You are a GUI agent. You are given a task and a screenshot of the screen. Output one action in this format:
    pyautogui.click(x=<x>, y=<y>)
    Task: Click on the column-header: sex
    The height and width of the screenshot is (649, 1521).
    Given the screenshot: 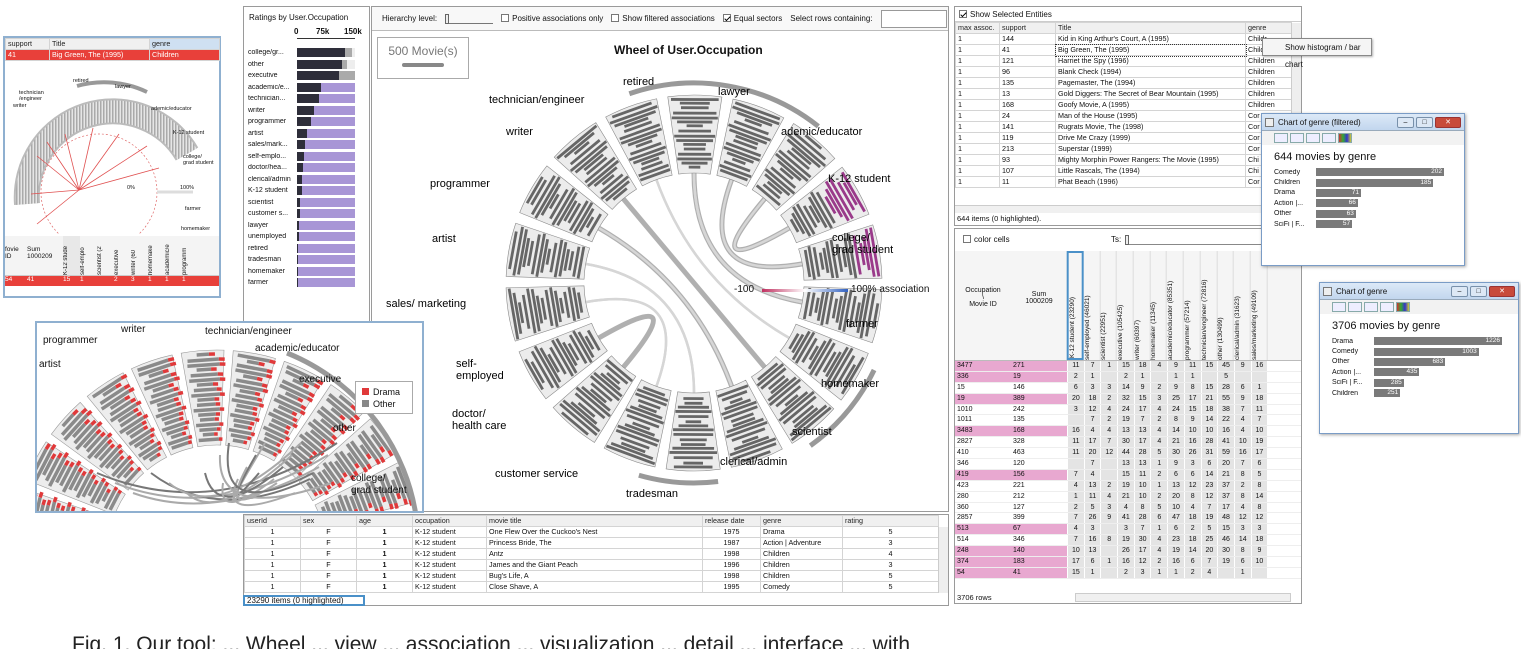 What is the action you would take?
    pyautogui.click(x=328, y=521)
    